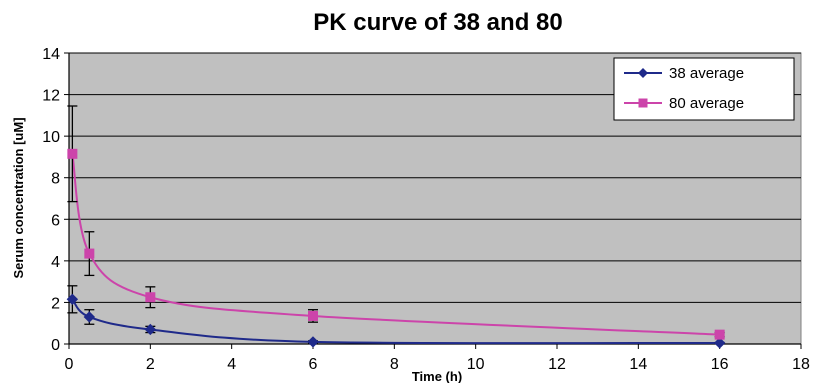 The image size is (816, 383). Describe the element at coordinates (476, 364) in the screenshot. I see `x-tick-label: 10` at that location.